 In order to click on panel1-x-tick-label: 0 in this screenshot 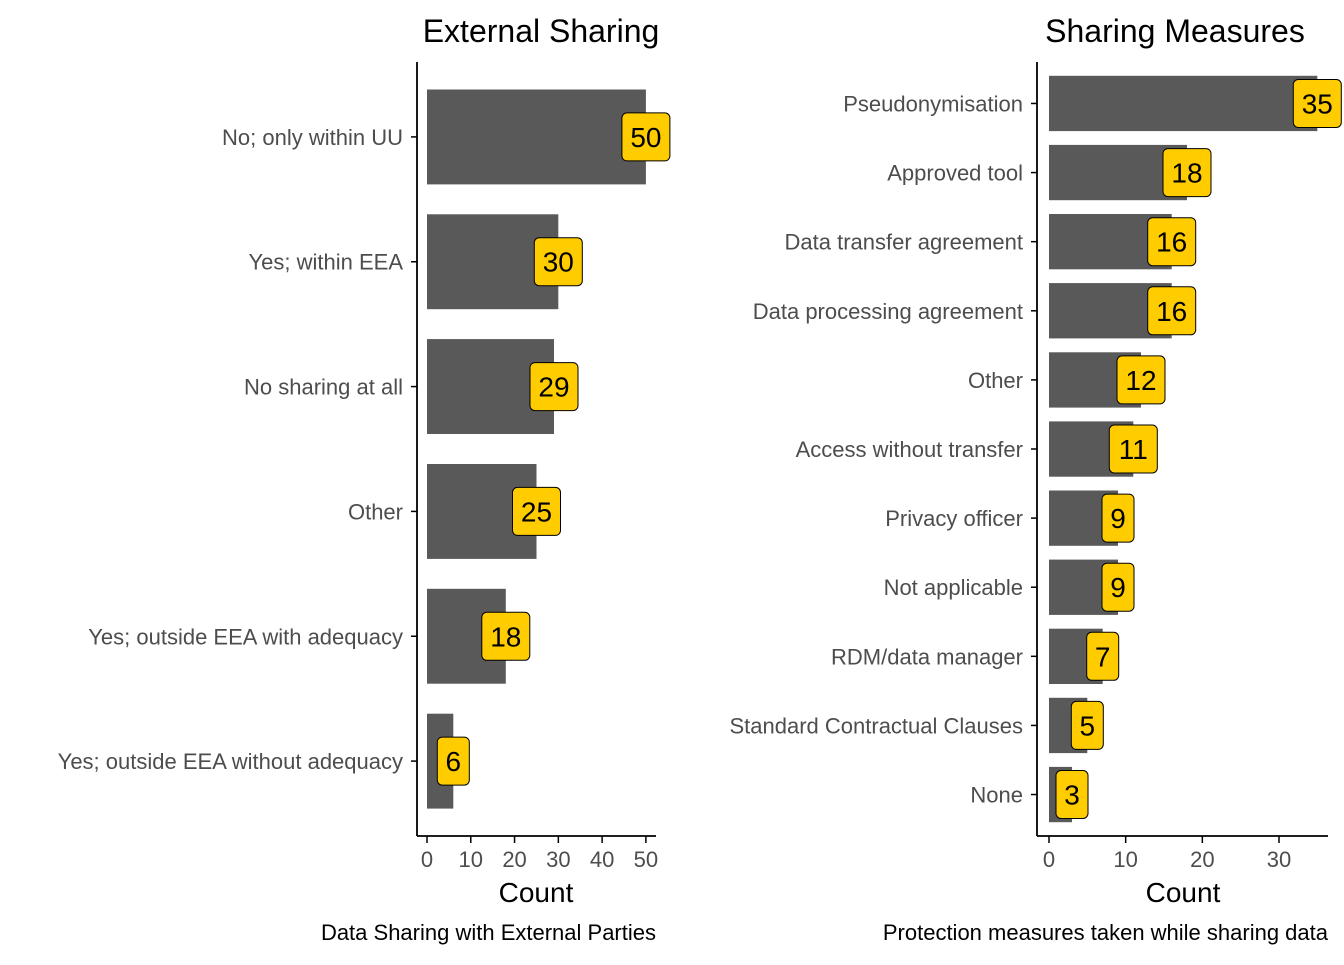, I will do `click(427, 859)`.